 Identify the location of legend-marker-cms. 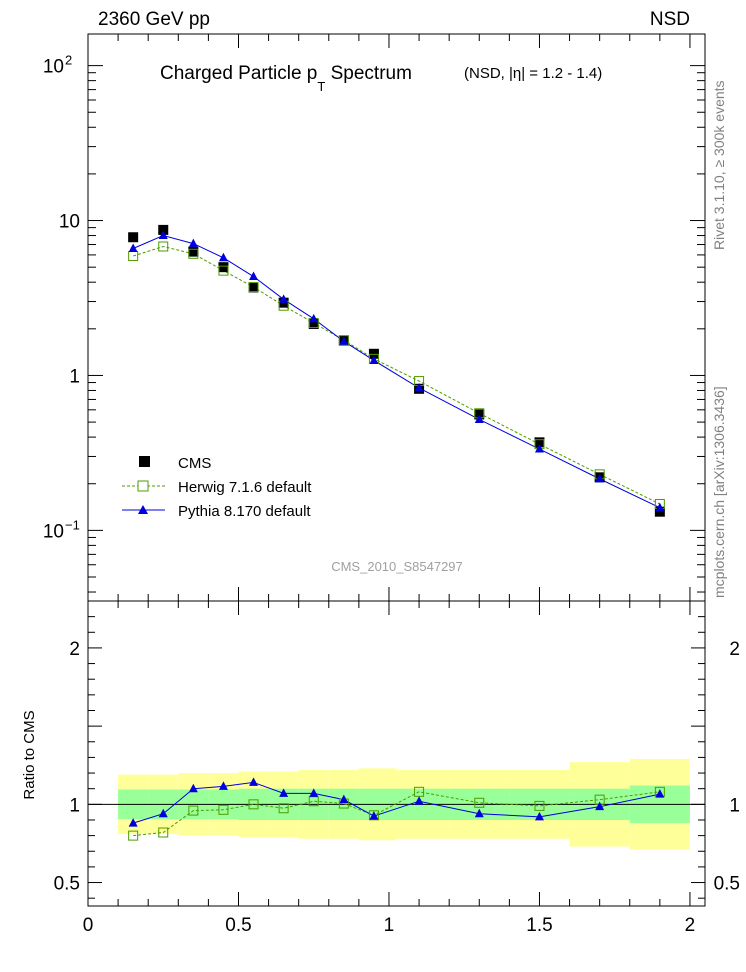
(144, 461).